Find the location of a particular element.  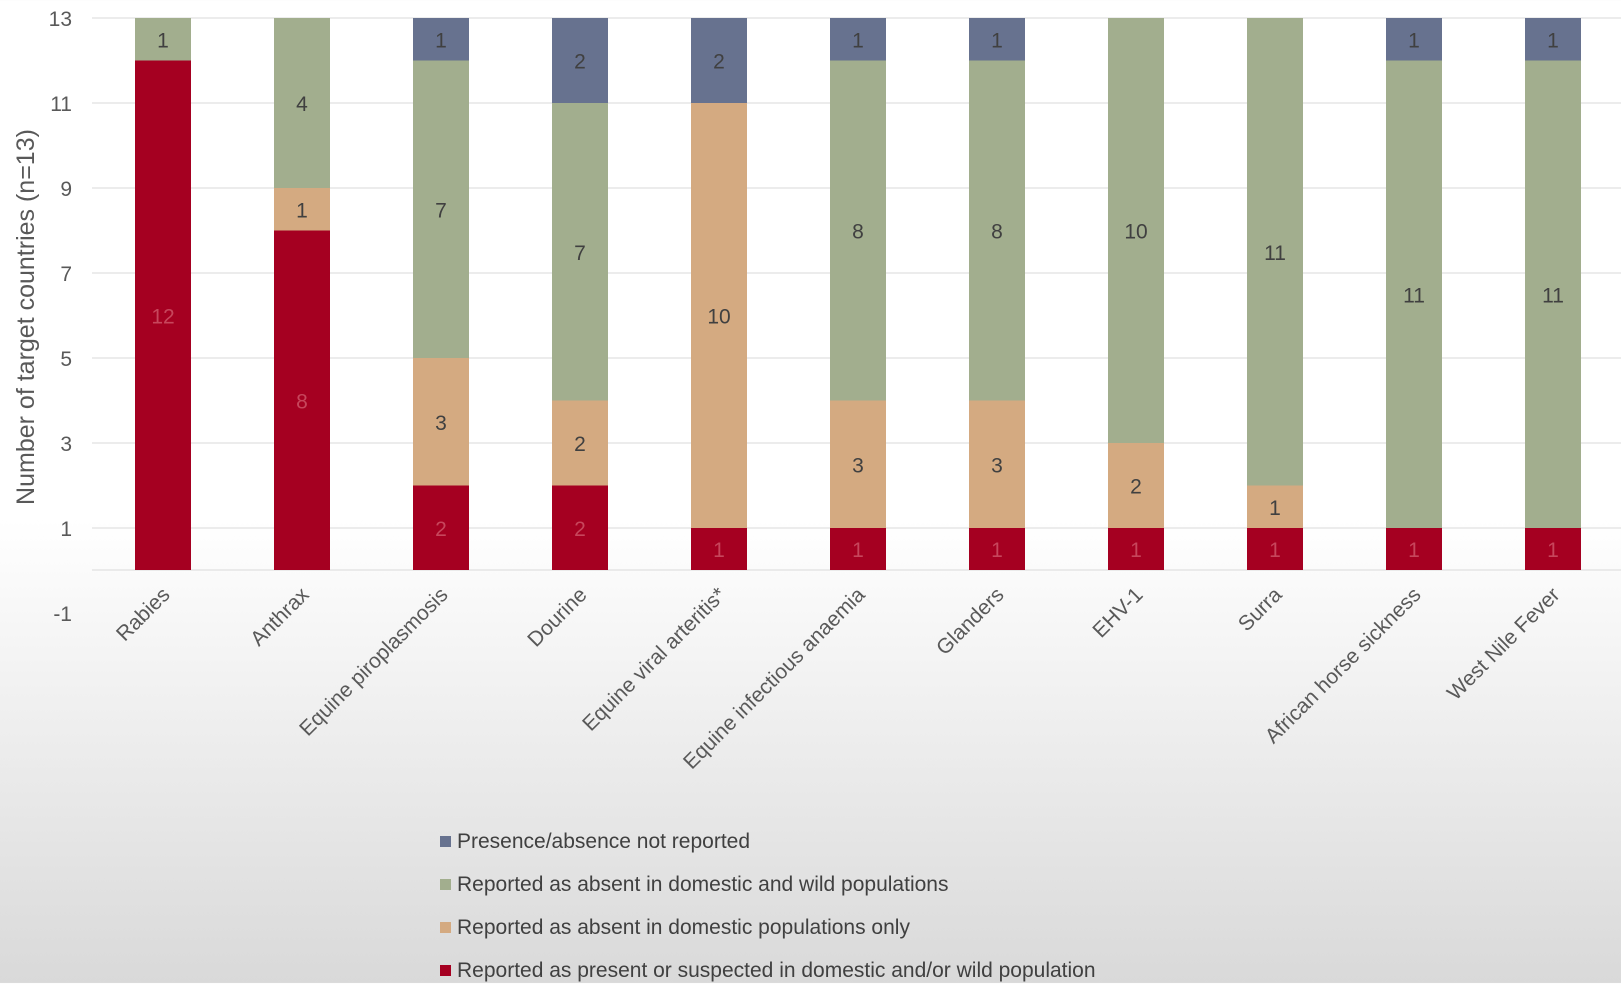

y-tick-label: 5 is located at coordinates (66, 359).